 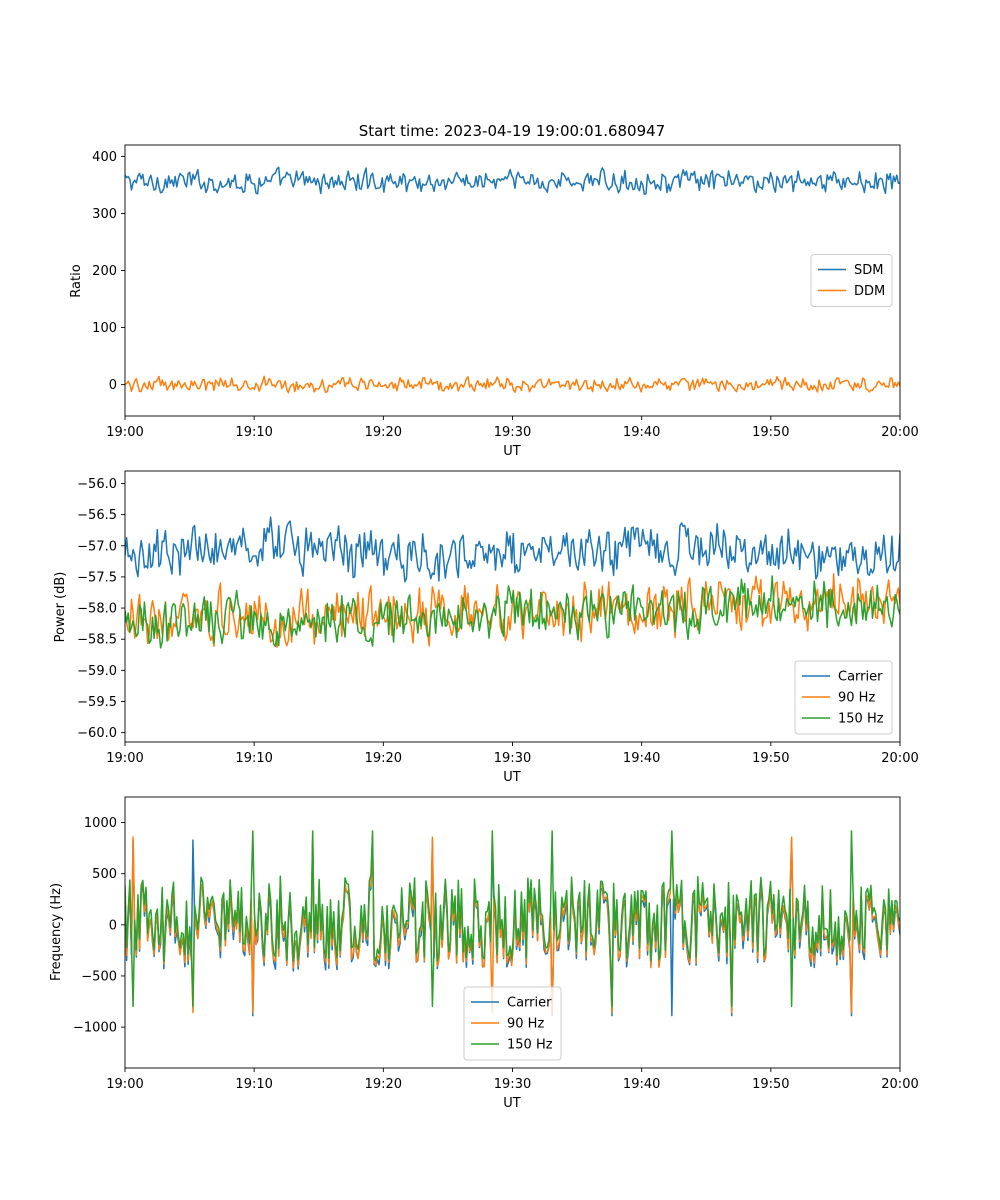 What do you see at coordinates (869, 291) in the screenshot?
I see `ratio-panel-legend-label-ddm: DDM` at bounding box center [869, 291].